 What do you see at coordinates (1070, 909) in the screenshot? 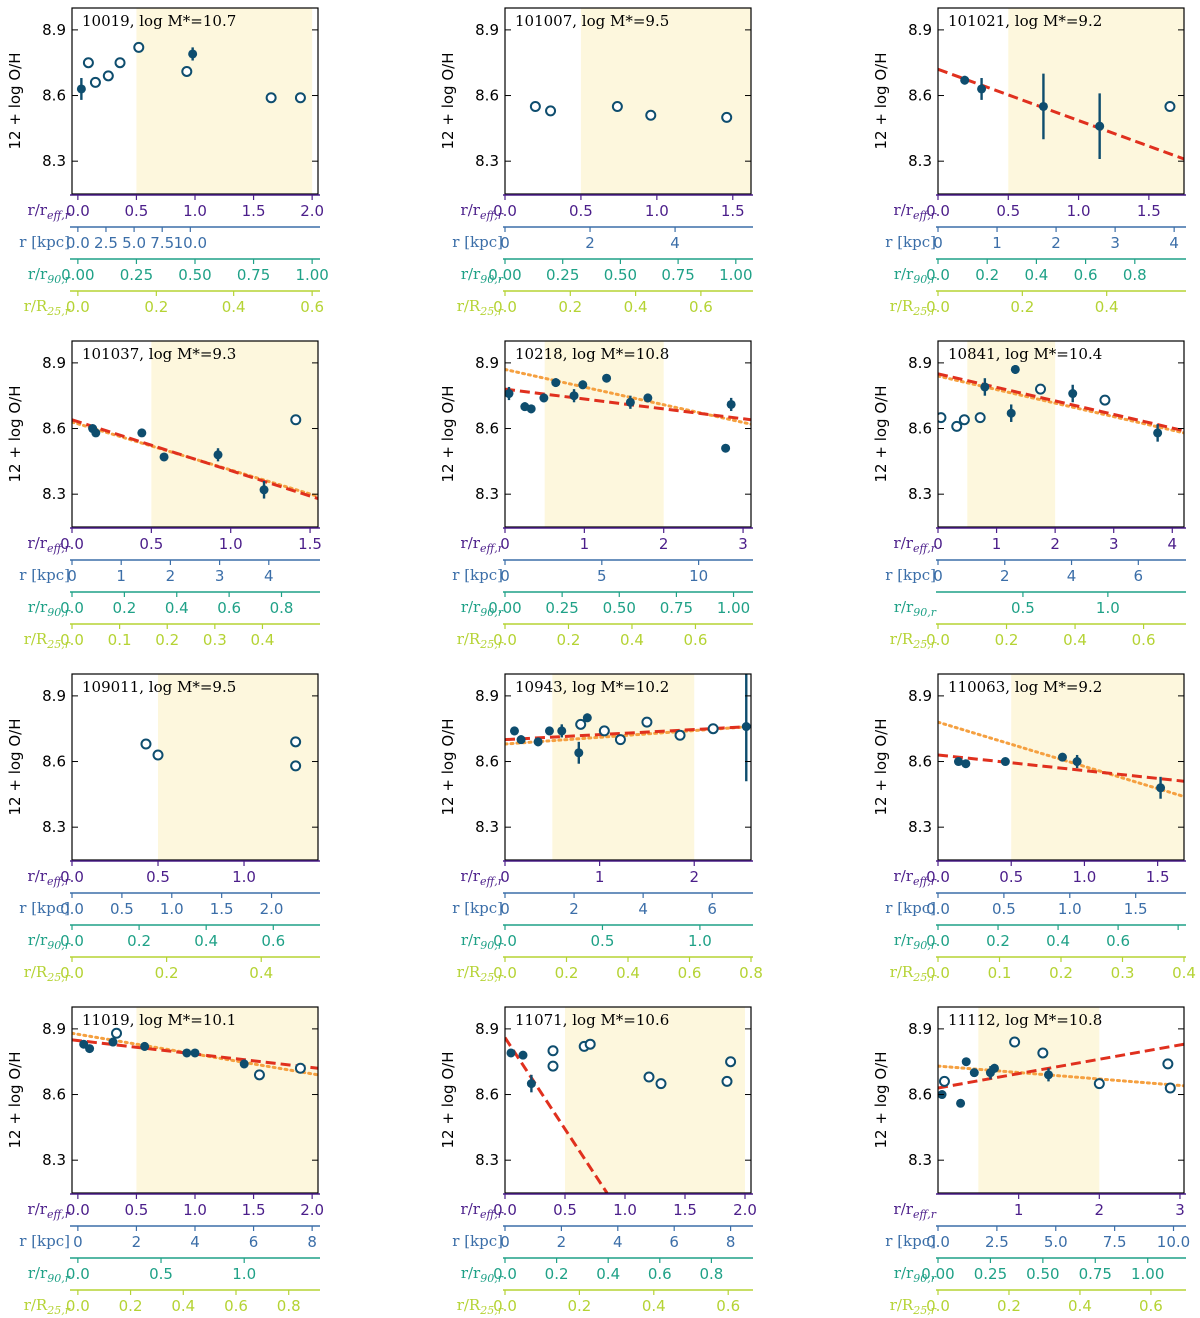
I see `axis-r-kpc-tick-label: 1.0` at bounding box center [1070, 909].